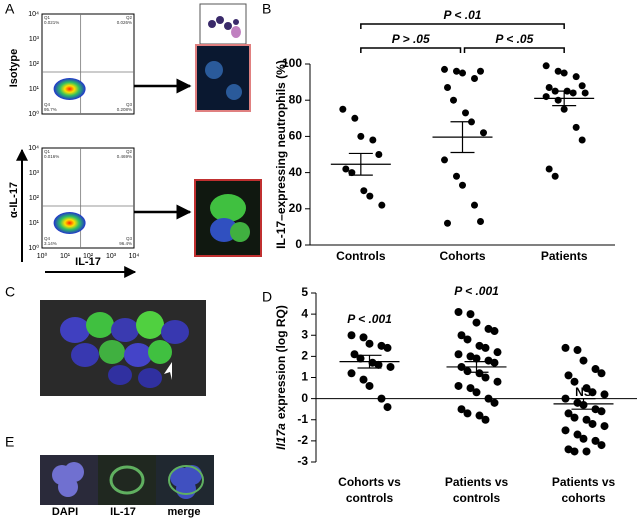 The image size is (640, 518). I want to click on x-tick-label: 10³, so click(111, 256).